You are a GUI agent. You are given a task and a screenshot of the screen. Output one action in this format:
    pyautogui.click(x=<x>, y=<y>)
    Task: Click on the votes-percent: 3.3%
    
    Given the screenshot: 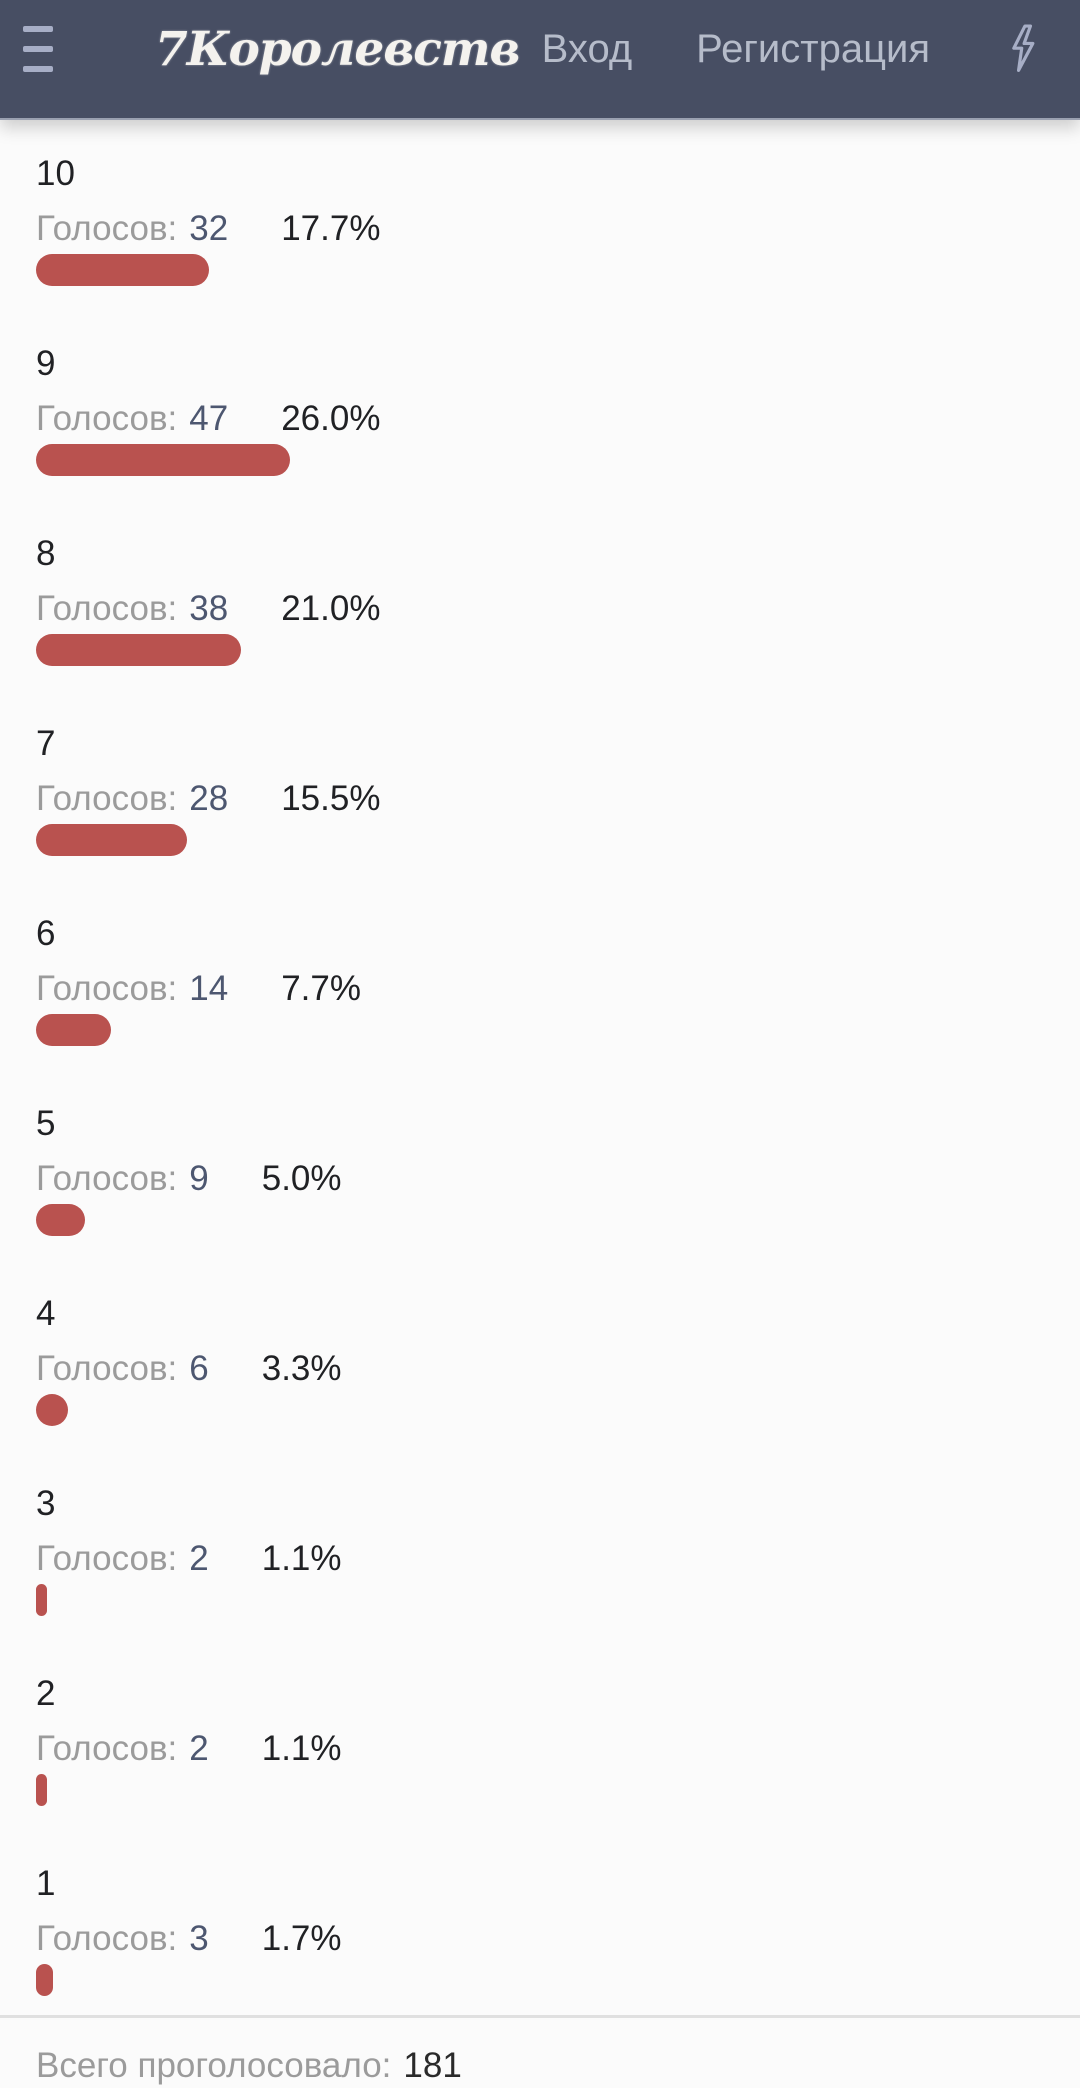 What is the action you would take?
    pyautogui.click(x=301, y=1368)
    